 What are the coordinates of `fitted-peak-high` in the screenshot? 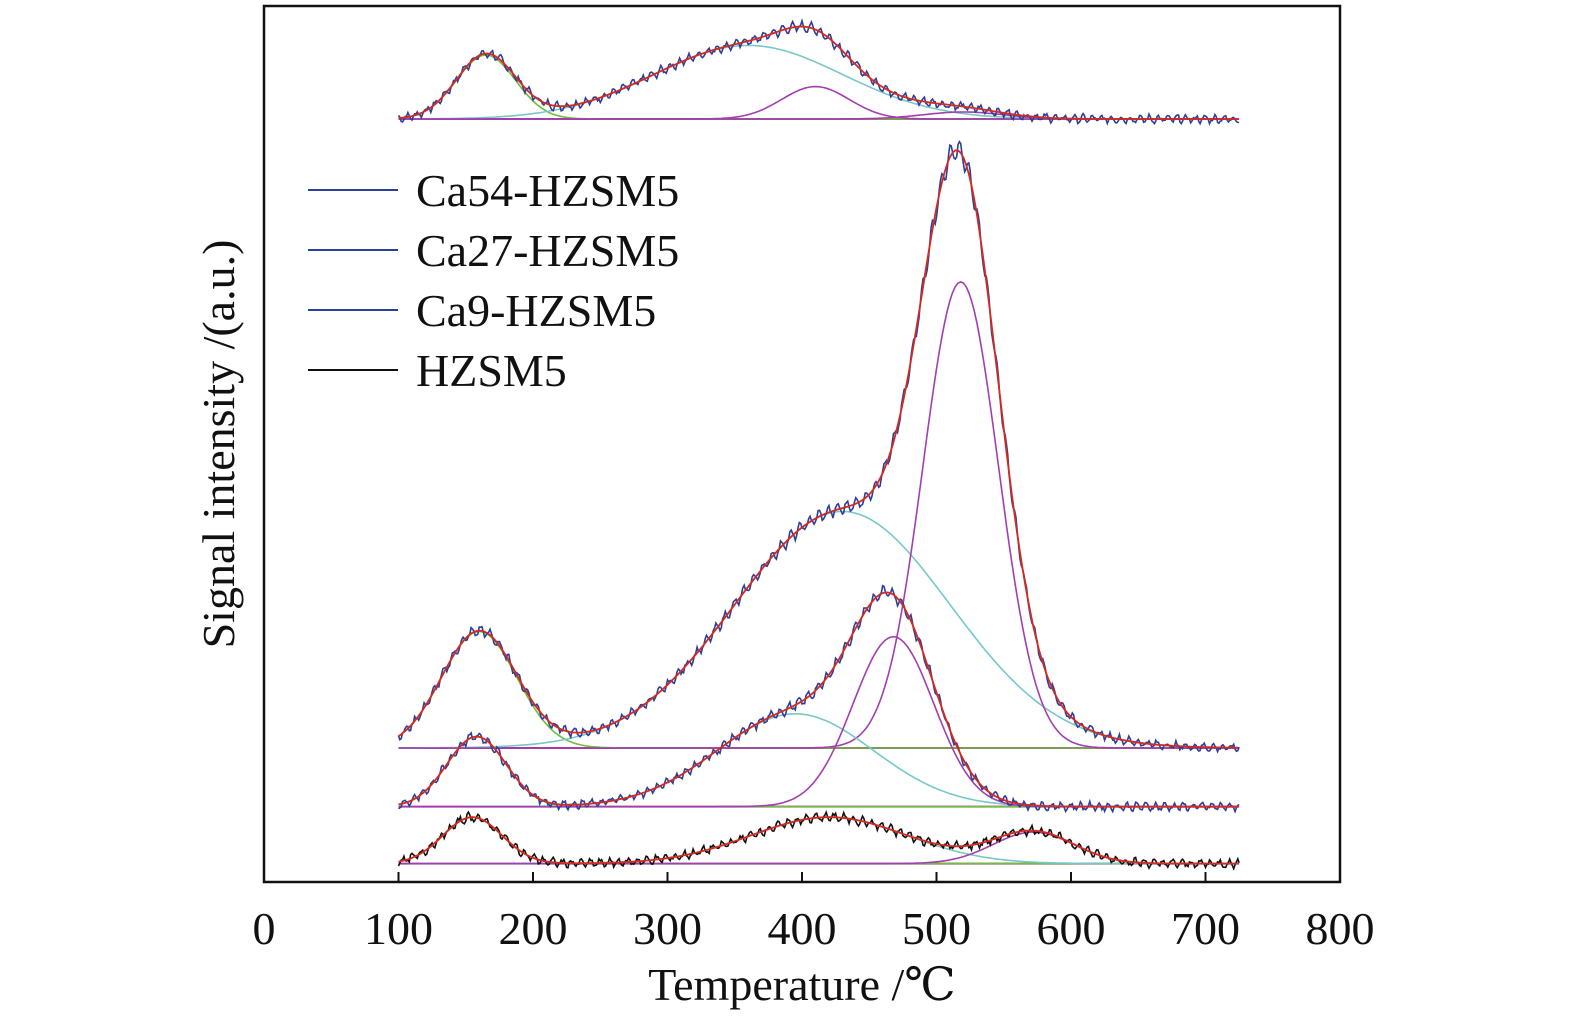 It's located at (818, 721).